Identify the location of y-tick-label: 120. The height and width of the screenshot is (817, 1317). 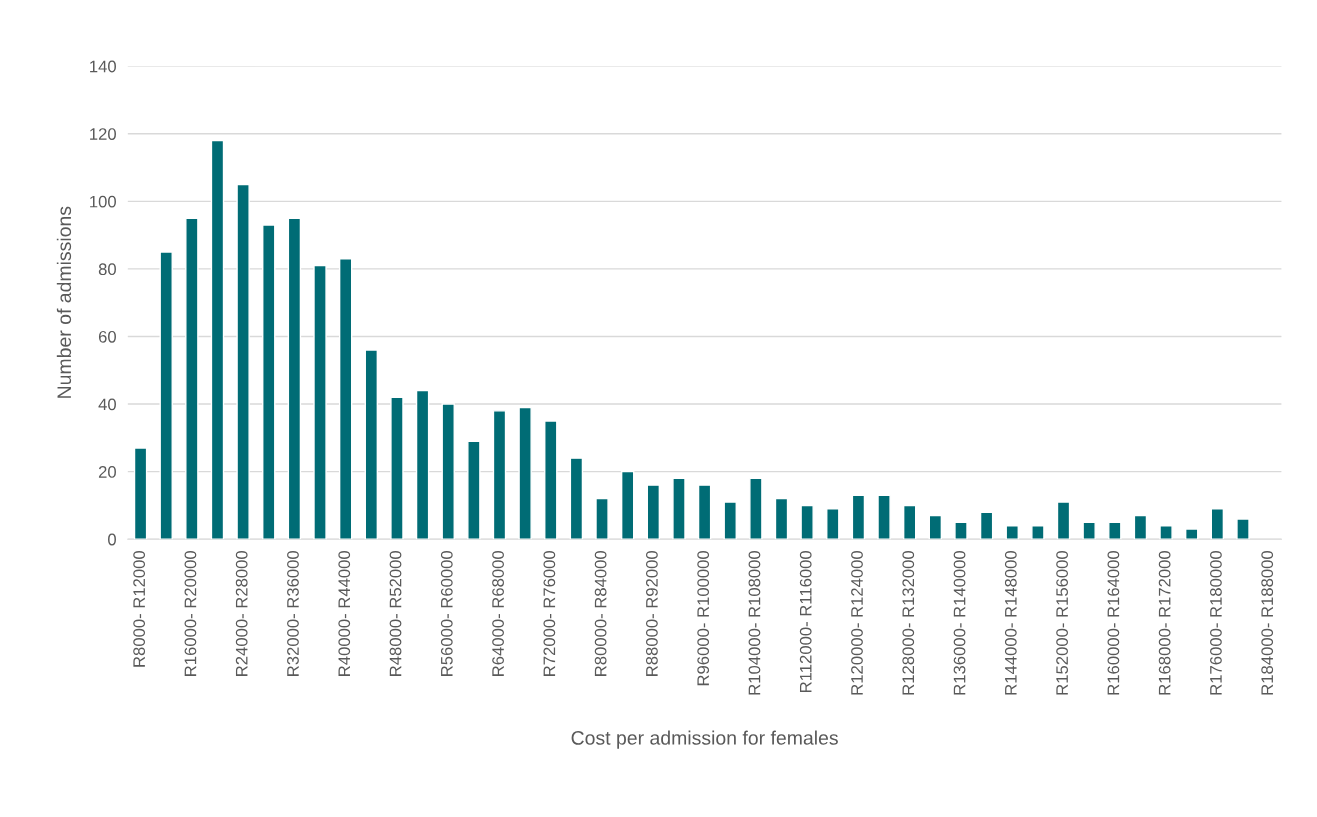
(103, 134).